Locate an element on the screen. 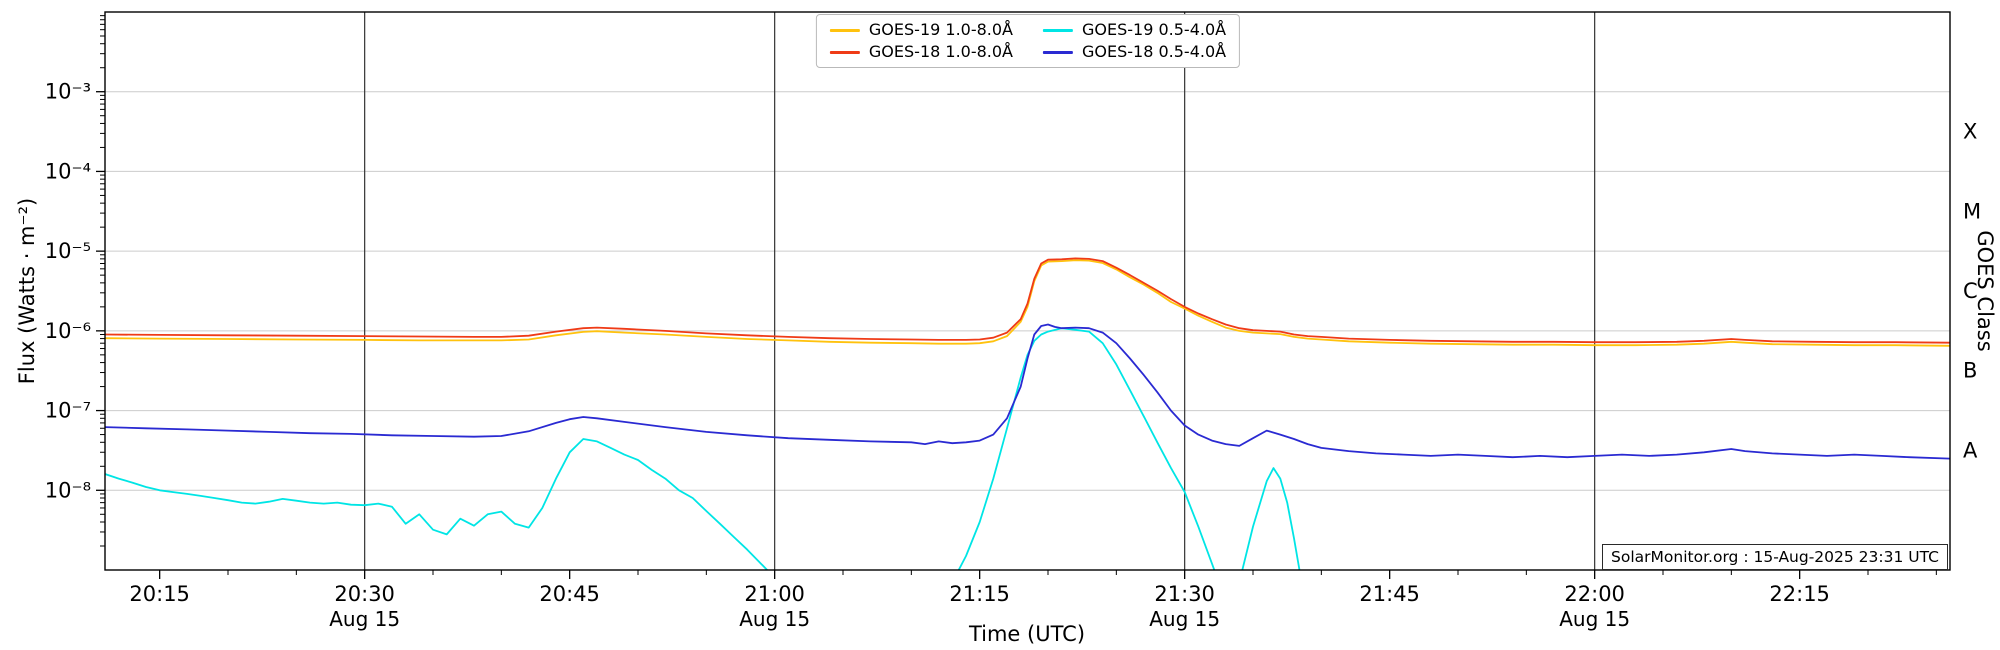 The width and height of the screenshot is (2000, 650). series-line-goes19-long is located at coordinates (1027, 303).